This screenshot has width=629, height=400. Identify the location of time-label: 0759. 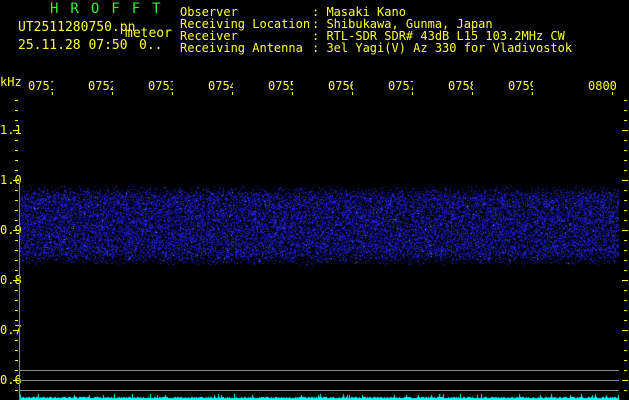
(520, 86).